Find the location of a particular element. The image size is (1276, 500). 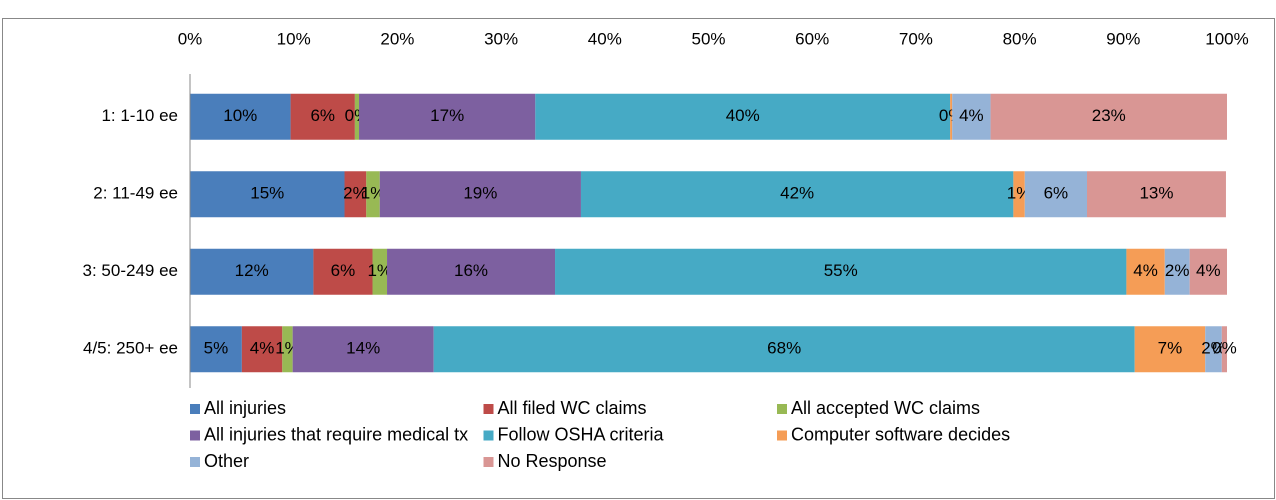

data-label: 68% is located at coordinates (784, 348).